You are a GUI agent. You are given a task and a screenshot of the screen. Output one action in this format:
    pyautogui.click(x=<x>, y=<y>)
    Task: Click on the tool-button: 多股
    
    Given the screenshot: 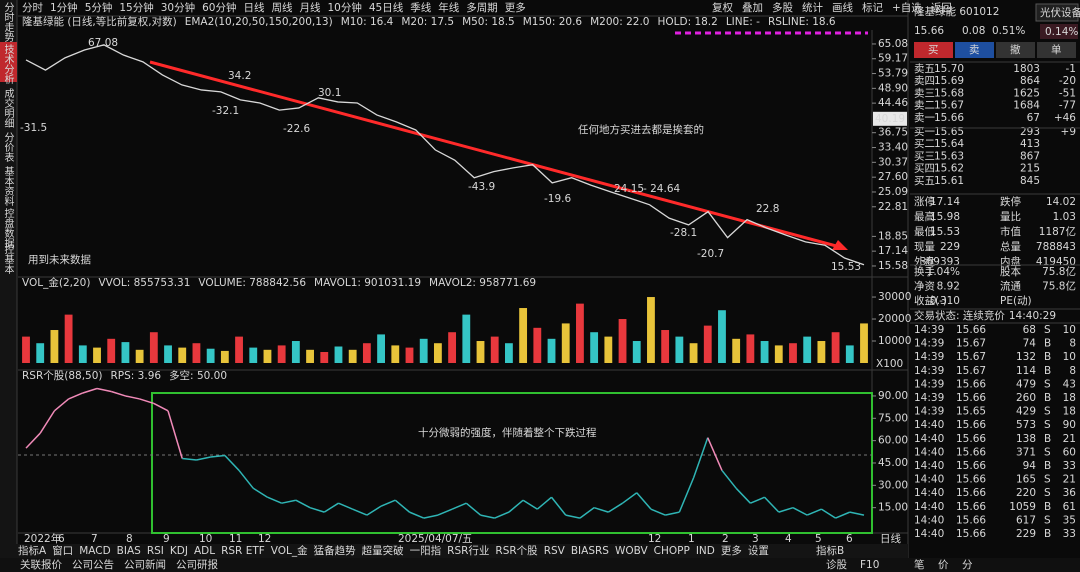 What is the action you would take?
    pyautogui.click(x=782, y=7)
    